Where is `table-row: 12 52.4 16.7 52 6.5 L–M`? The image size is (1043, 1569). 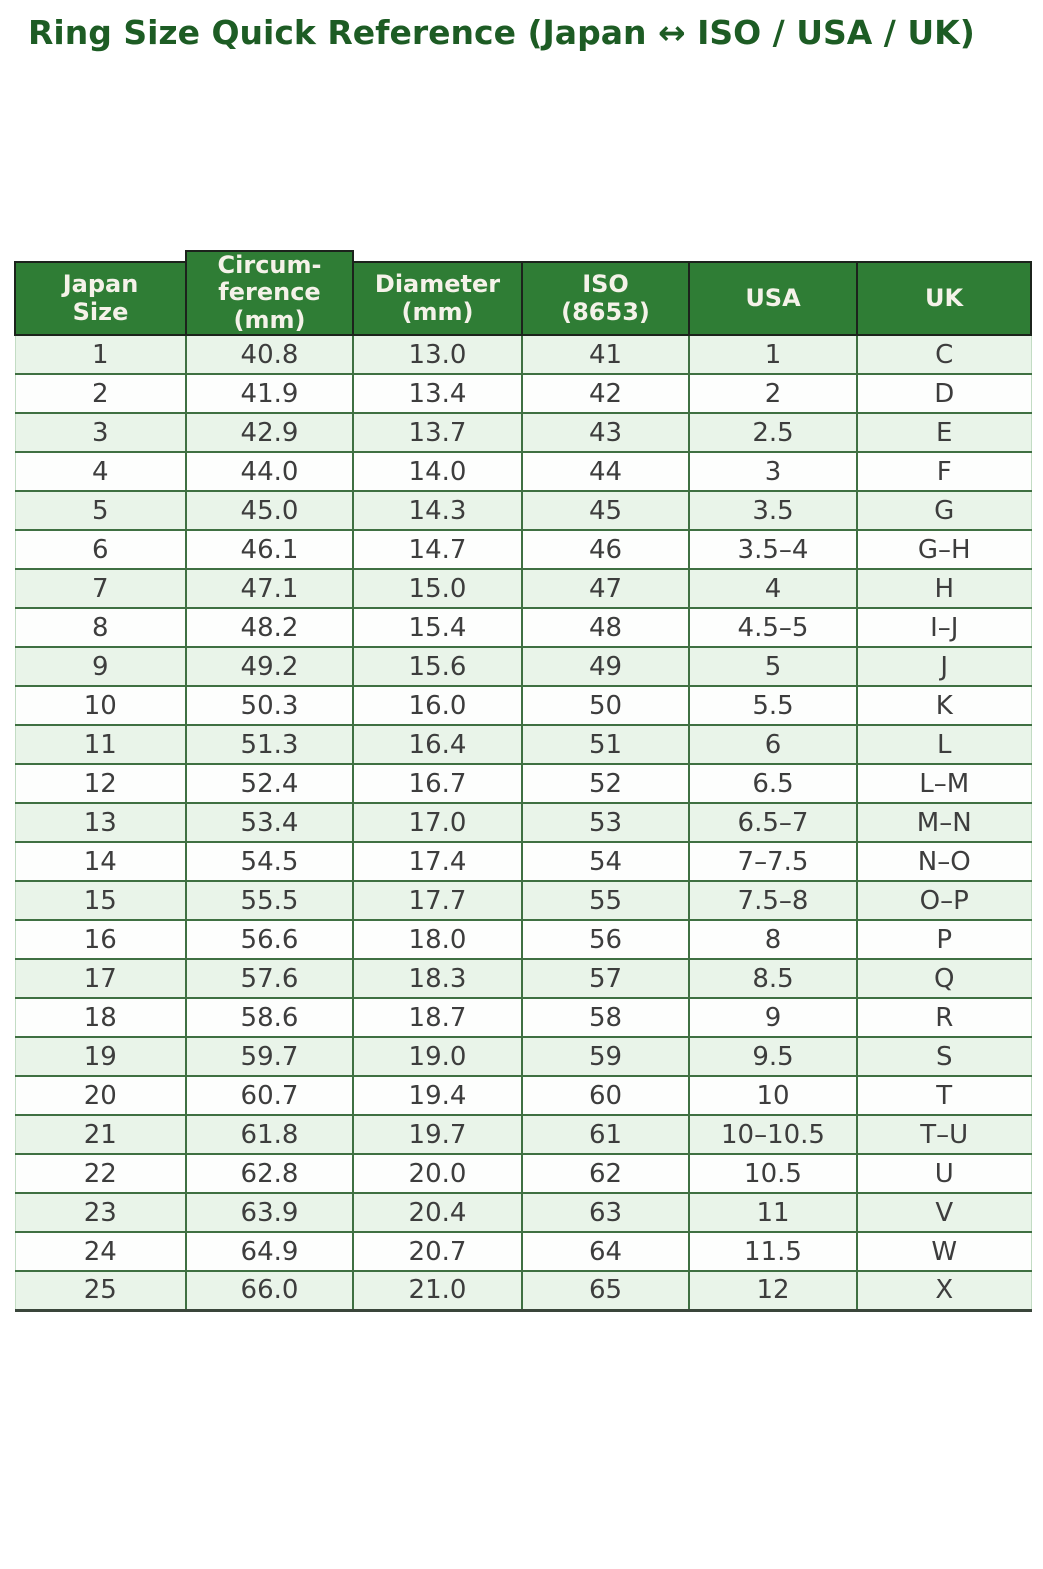 table-row: 12 52.4 16.7 52 6.5 L–M is located at coordinates (523, 783).